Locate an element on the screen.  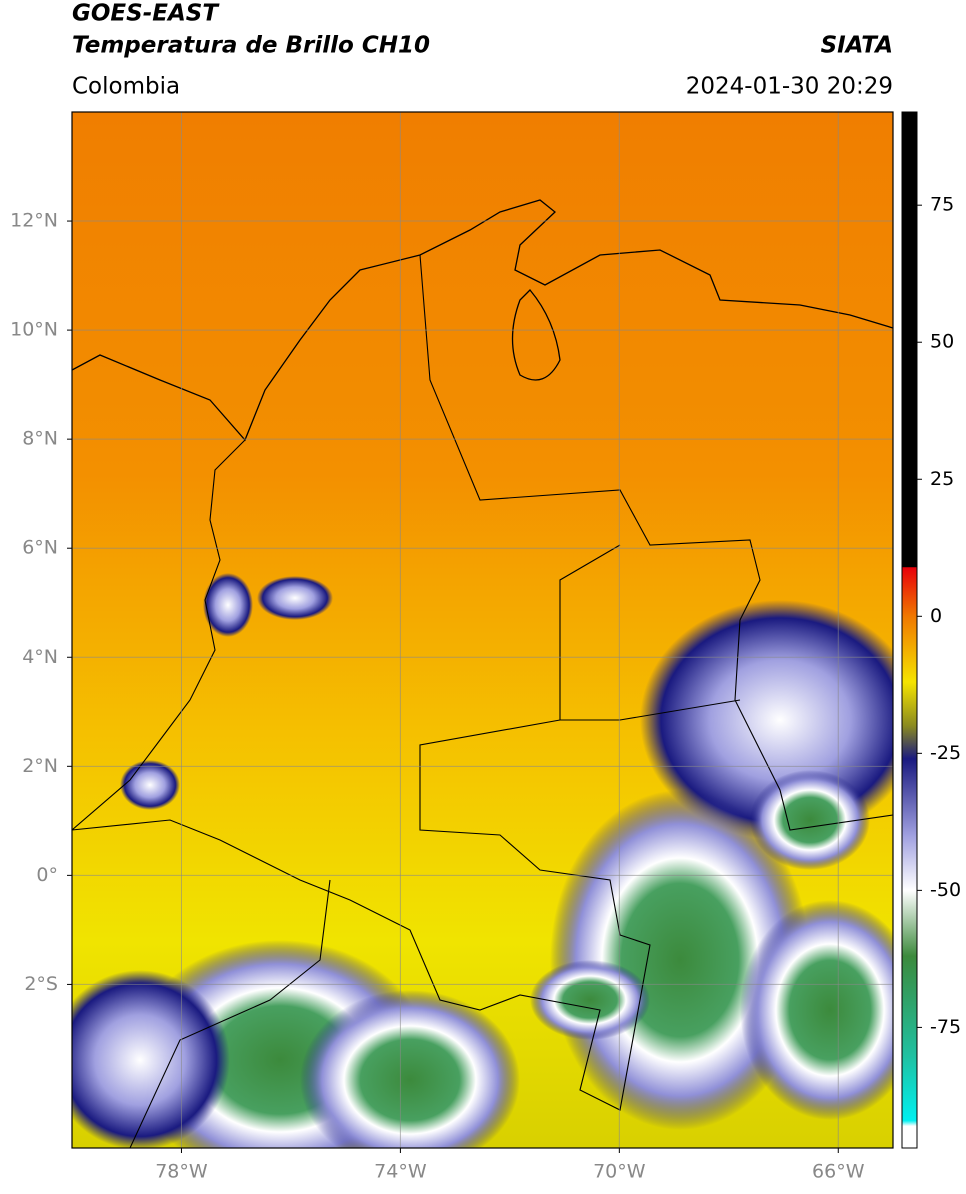
y-tick-label: 6°N is located at coordinates (40, 548).